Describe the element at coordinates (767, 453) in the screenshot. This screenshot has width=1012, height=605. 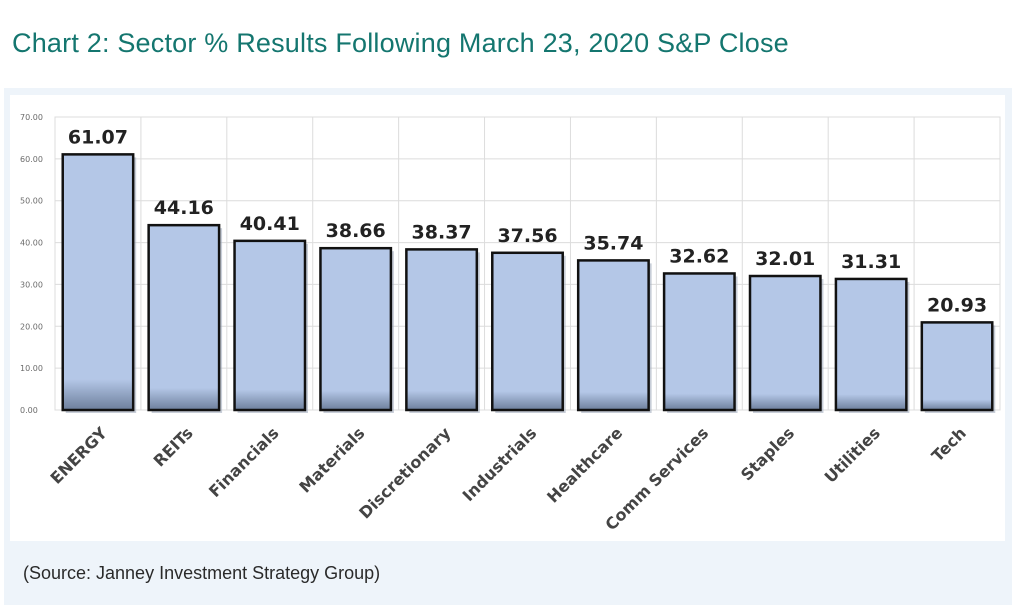
I see `x-tick-label: Staples` at that location.